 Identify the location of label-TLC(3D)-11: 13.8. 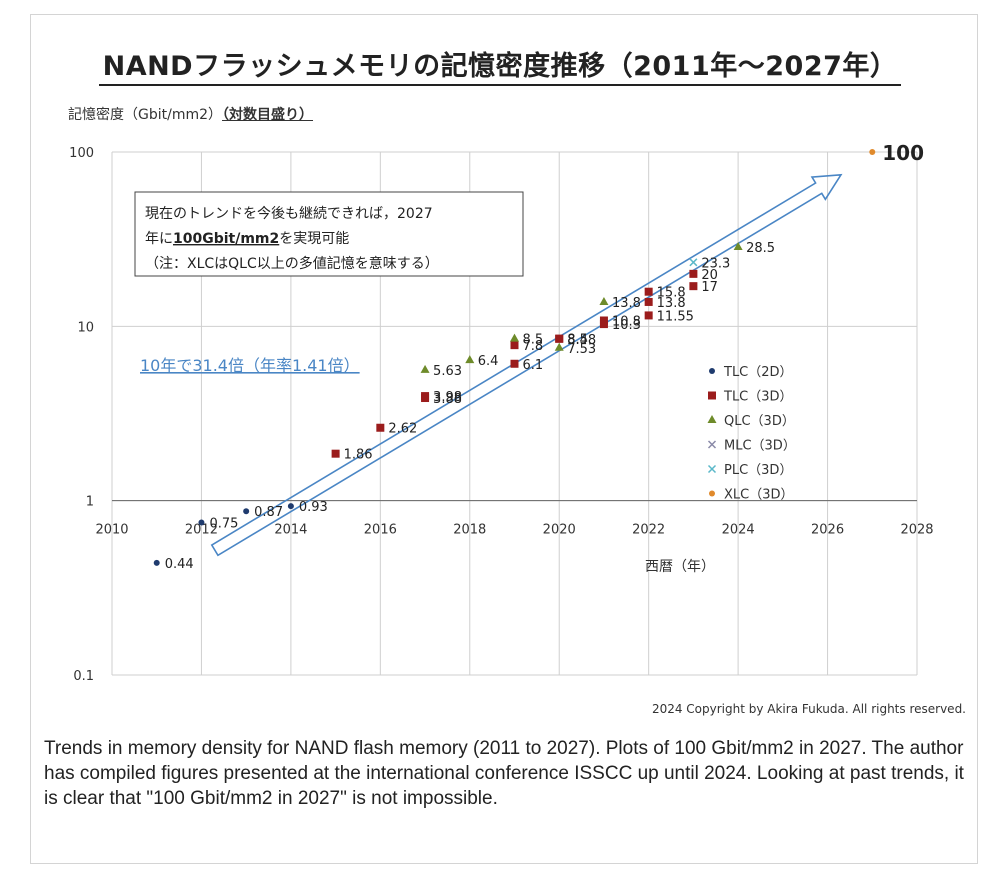
(671, 303).